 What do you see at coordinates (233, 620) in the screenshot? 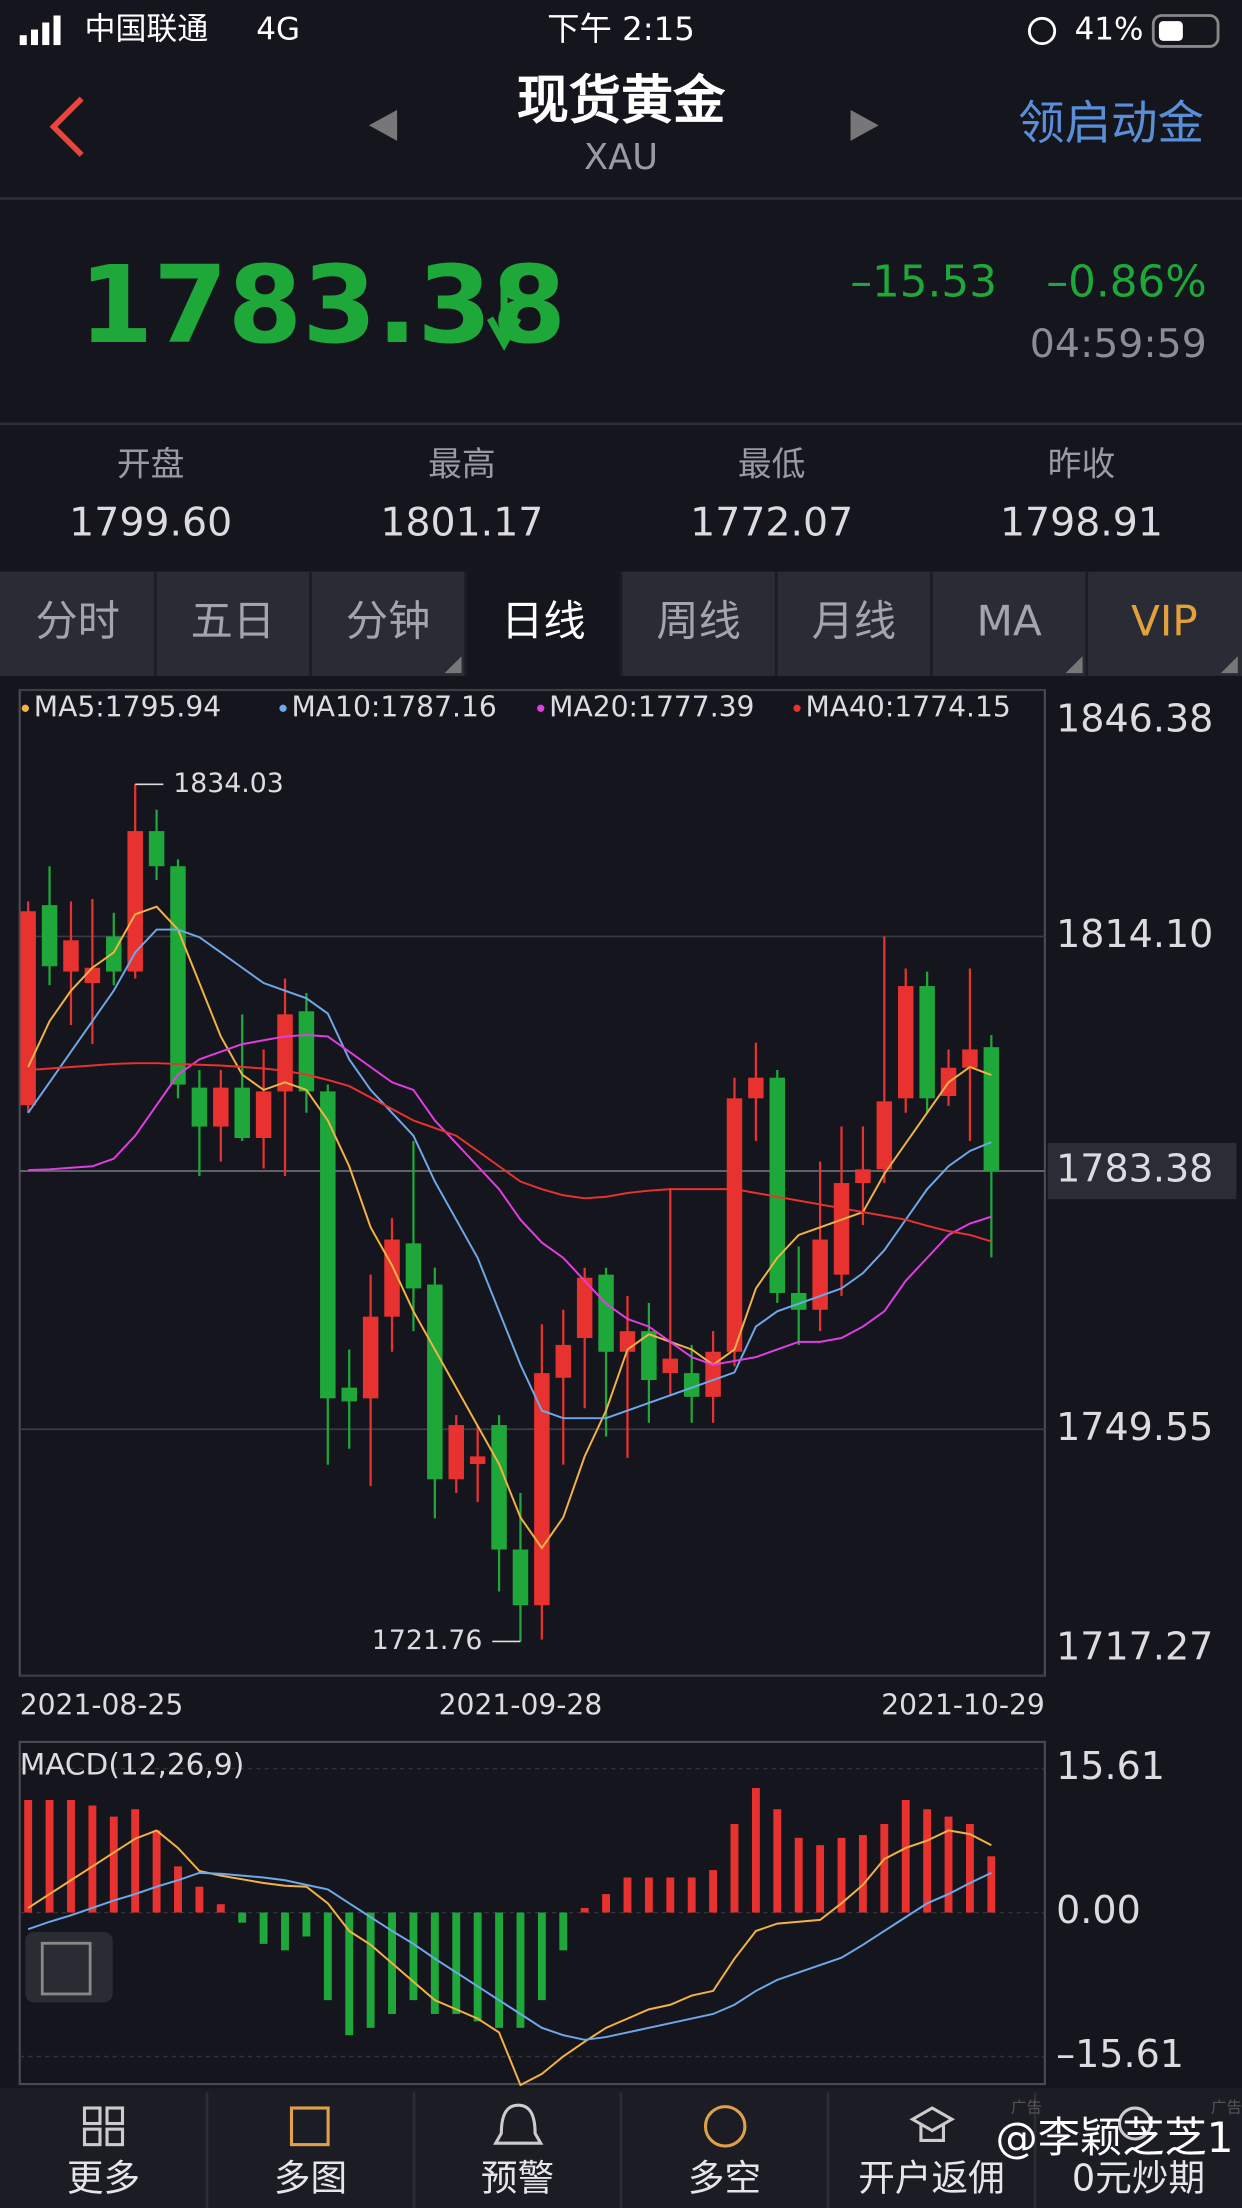
I see `tab: 五日` at bounding box center [233, 620].